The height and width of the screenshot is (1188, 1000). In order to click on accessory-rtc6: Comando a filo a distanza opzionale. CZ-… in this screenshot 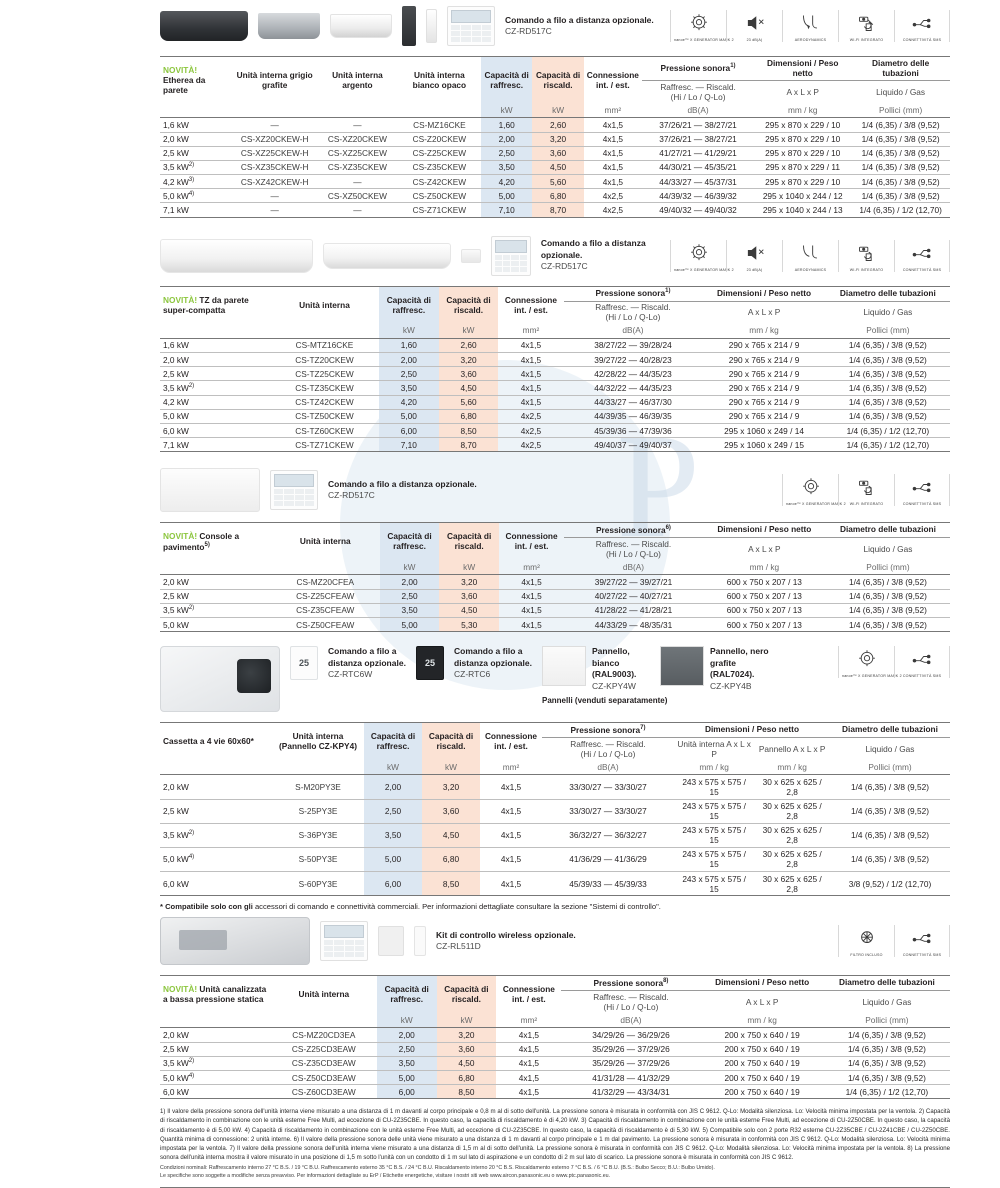, I will do `click(493, 663)`.